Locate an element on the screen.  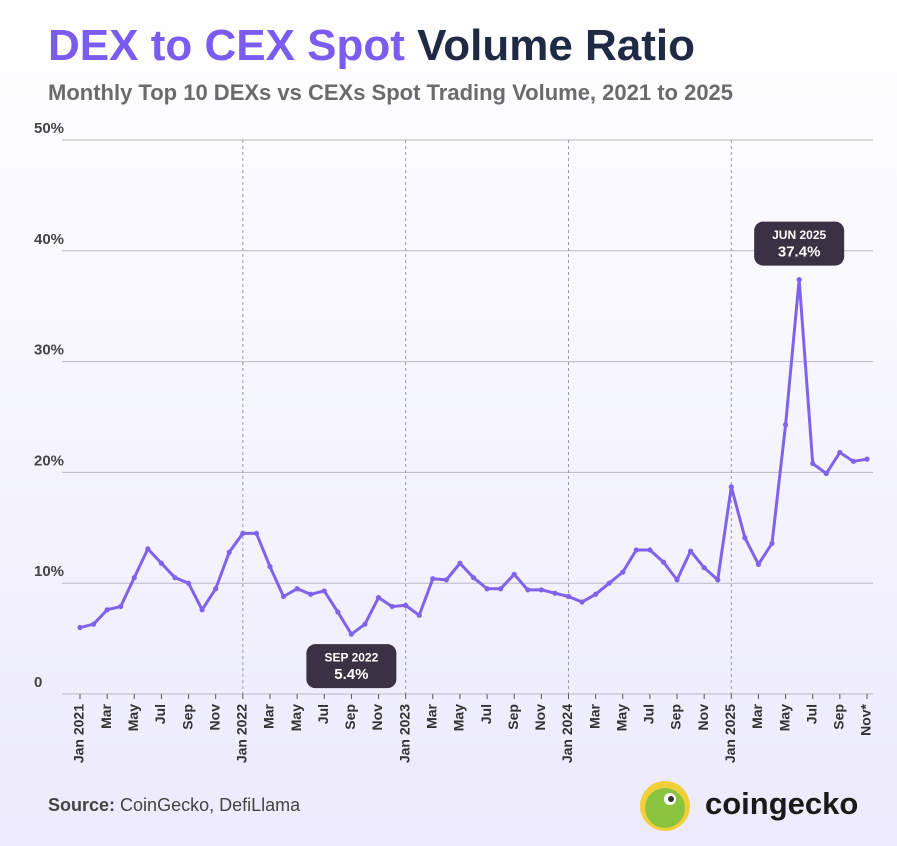
callout: SEP 2022 5.4% is located at coordinates (351, 666).